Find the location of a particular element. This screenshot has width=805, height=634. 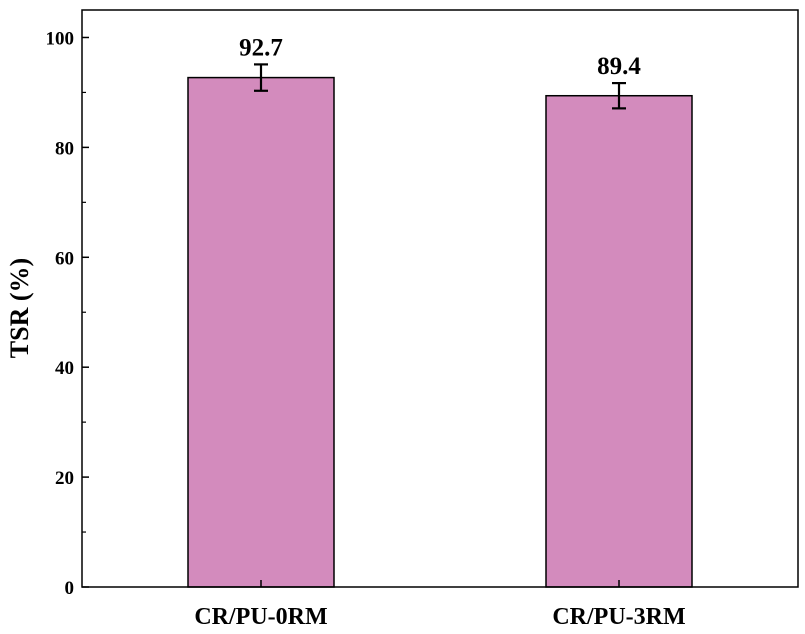

y-tick-label-5: 100 is located at coordinates (60, 38).